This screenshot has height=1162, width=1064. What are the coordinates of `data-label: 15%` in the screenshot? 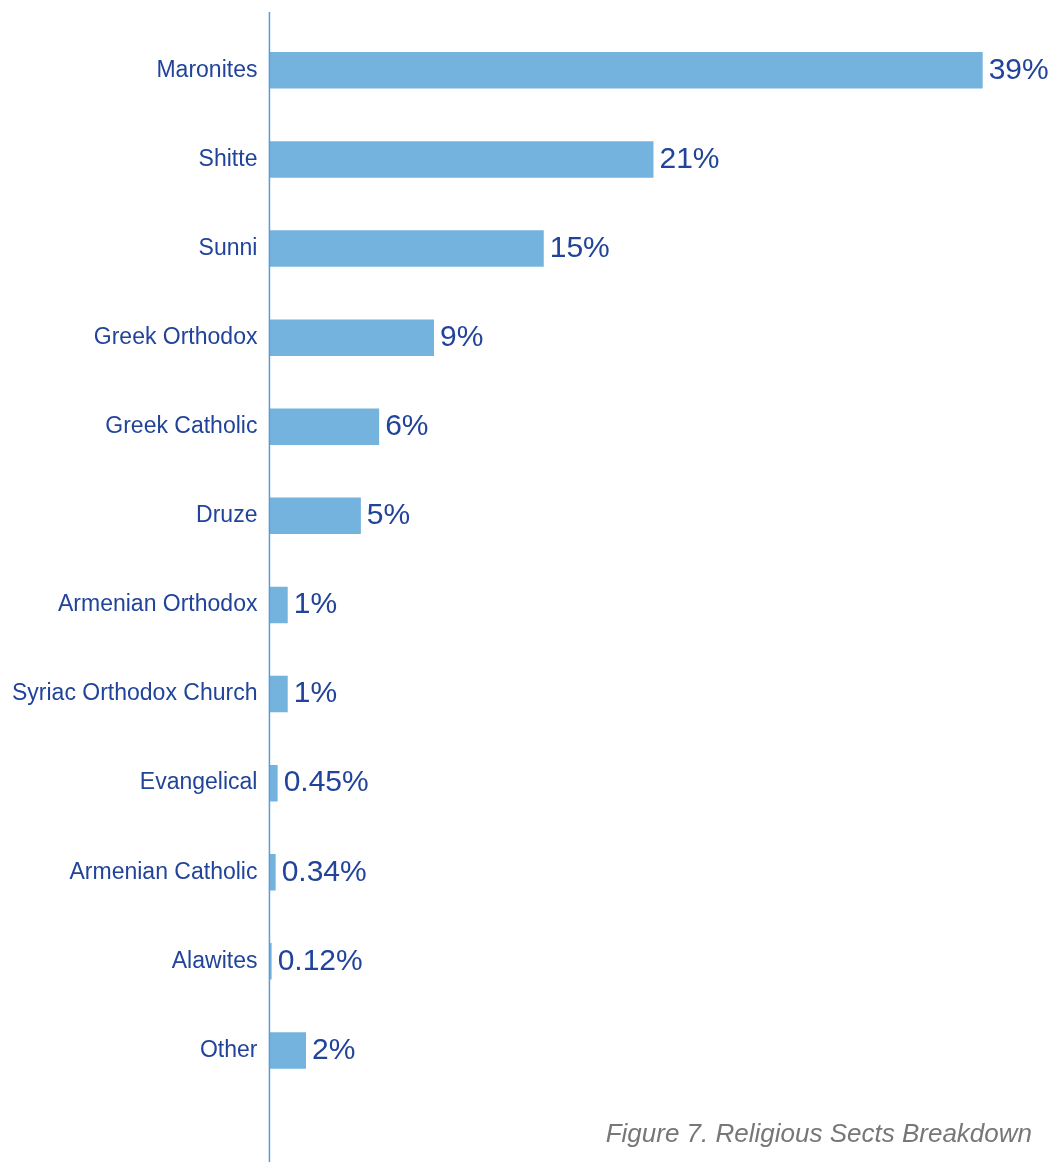 It's located at (579, 246).